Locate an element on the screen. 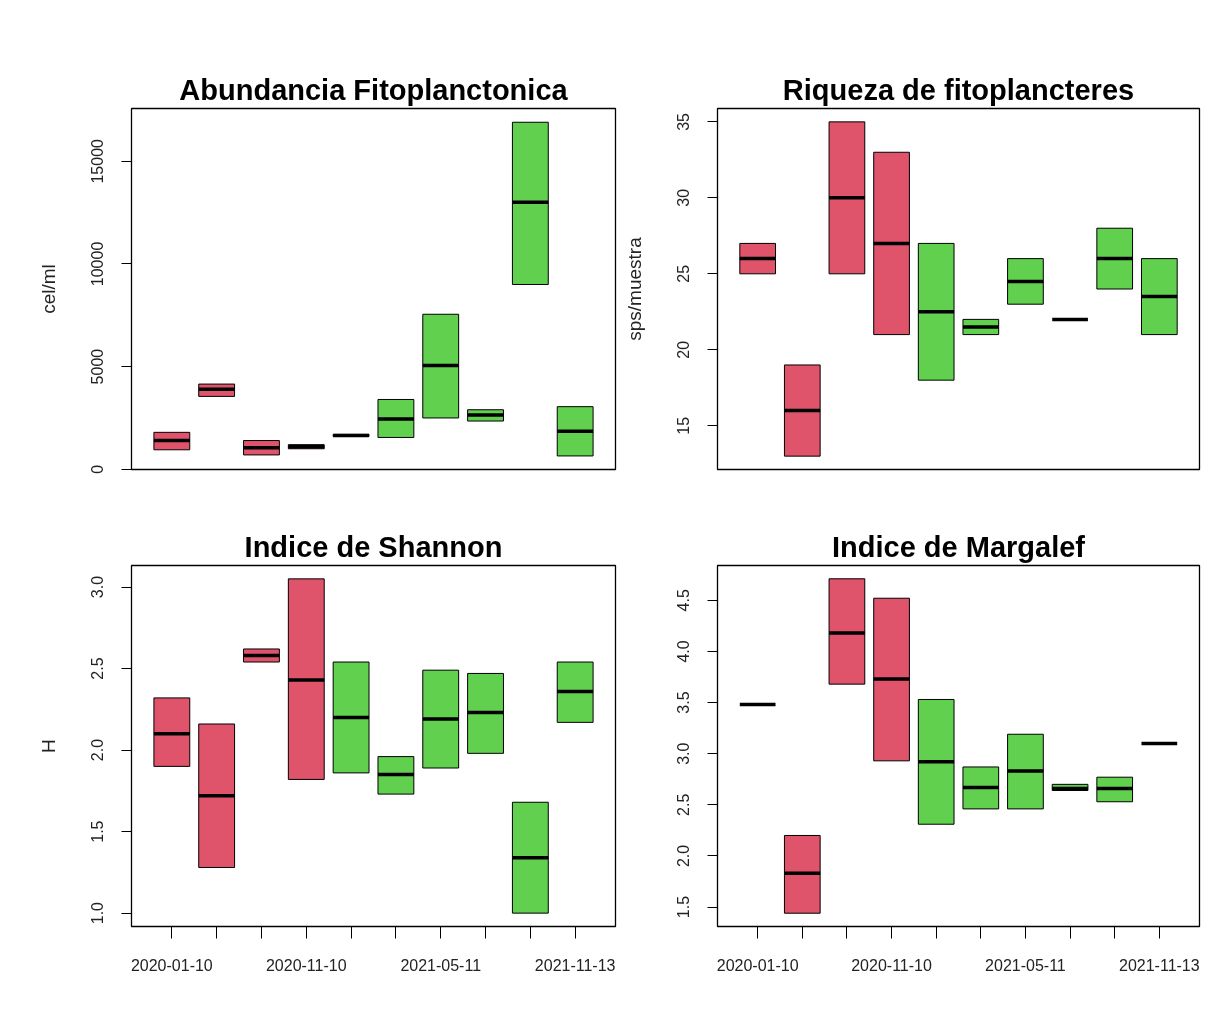 The image size is (1219, 1013). y-tick-label: 3.5 is located at coordinates (684, 702).